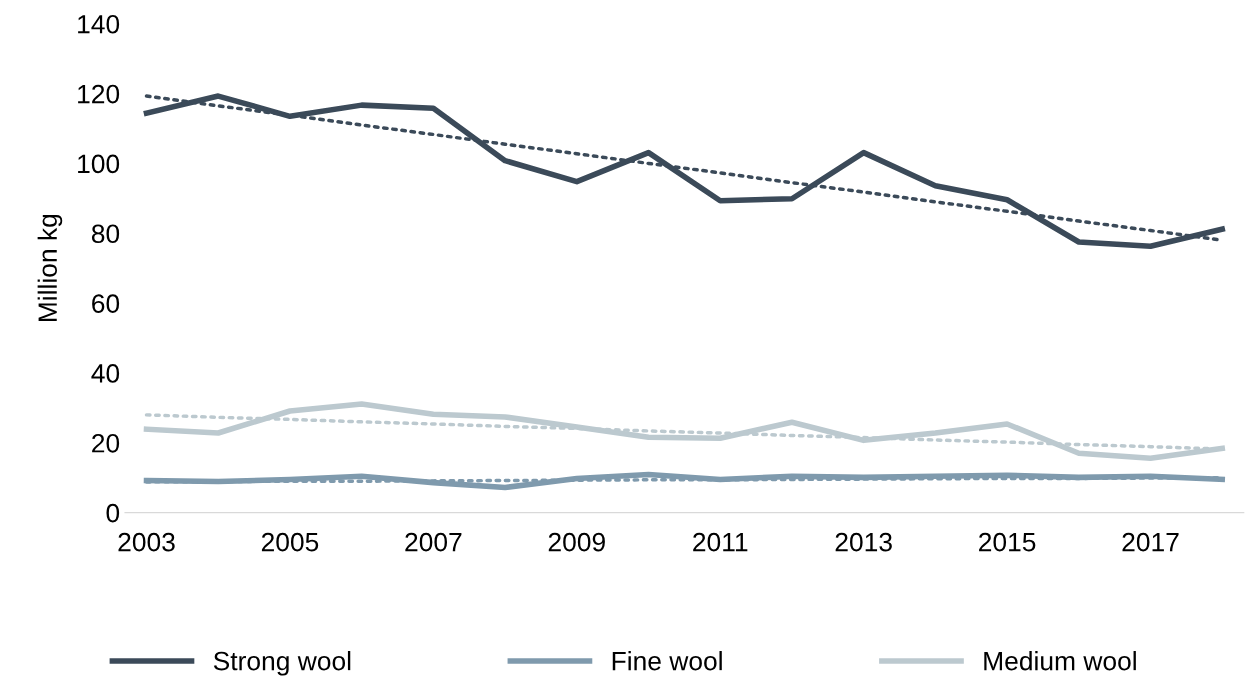 The height and width of the screenshot is (679, 1250). I want to click on x-tick-label: 2009, so click(576, 542).